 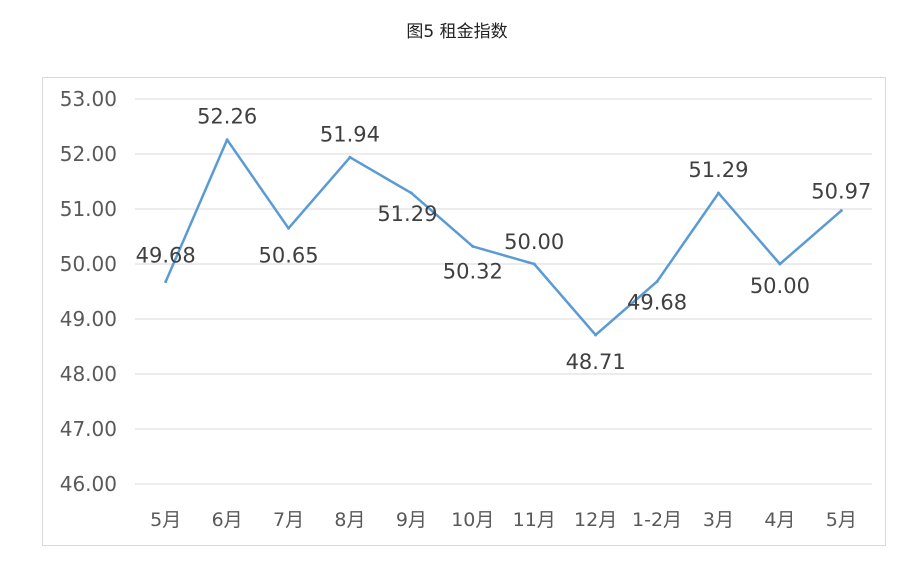 I want to click on x-tick-label: 9月, so click(x=411, y=520).